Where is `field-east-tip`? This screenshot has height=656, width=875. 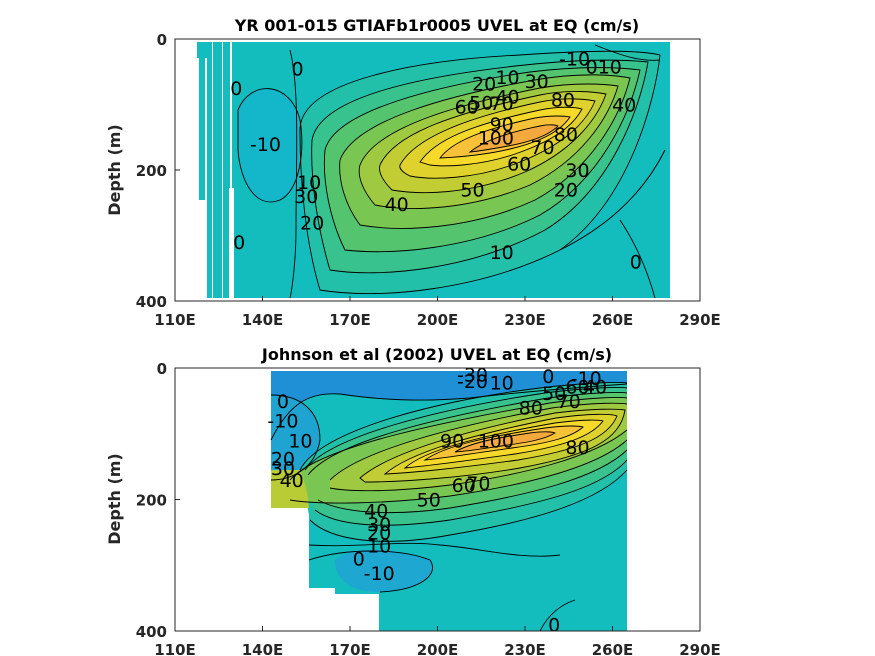 field-east-tip is located at coordinates (667, 61).